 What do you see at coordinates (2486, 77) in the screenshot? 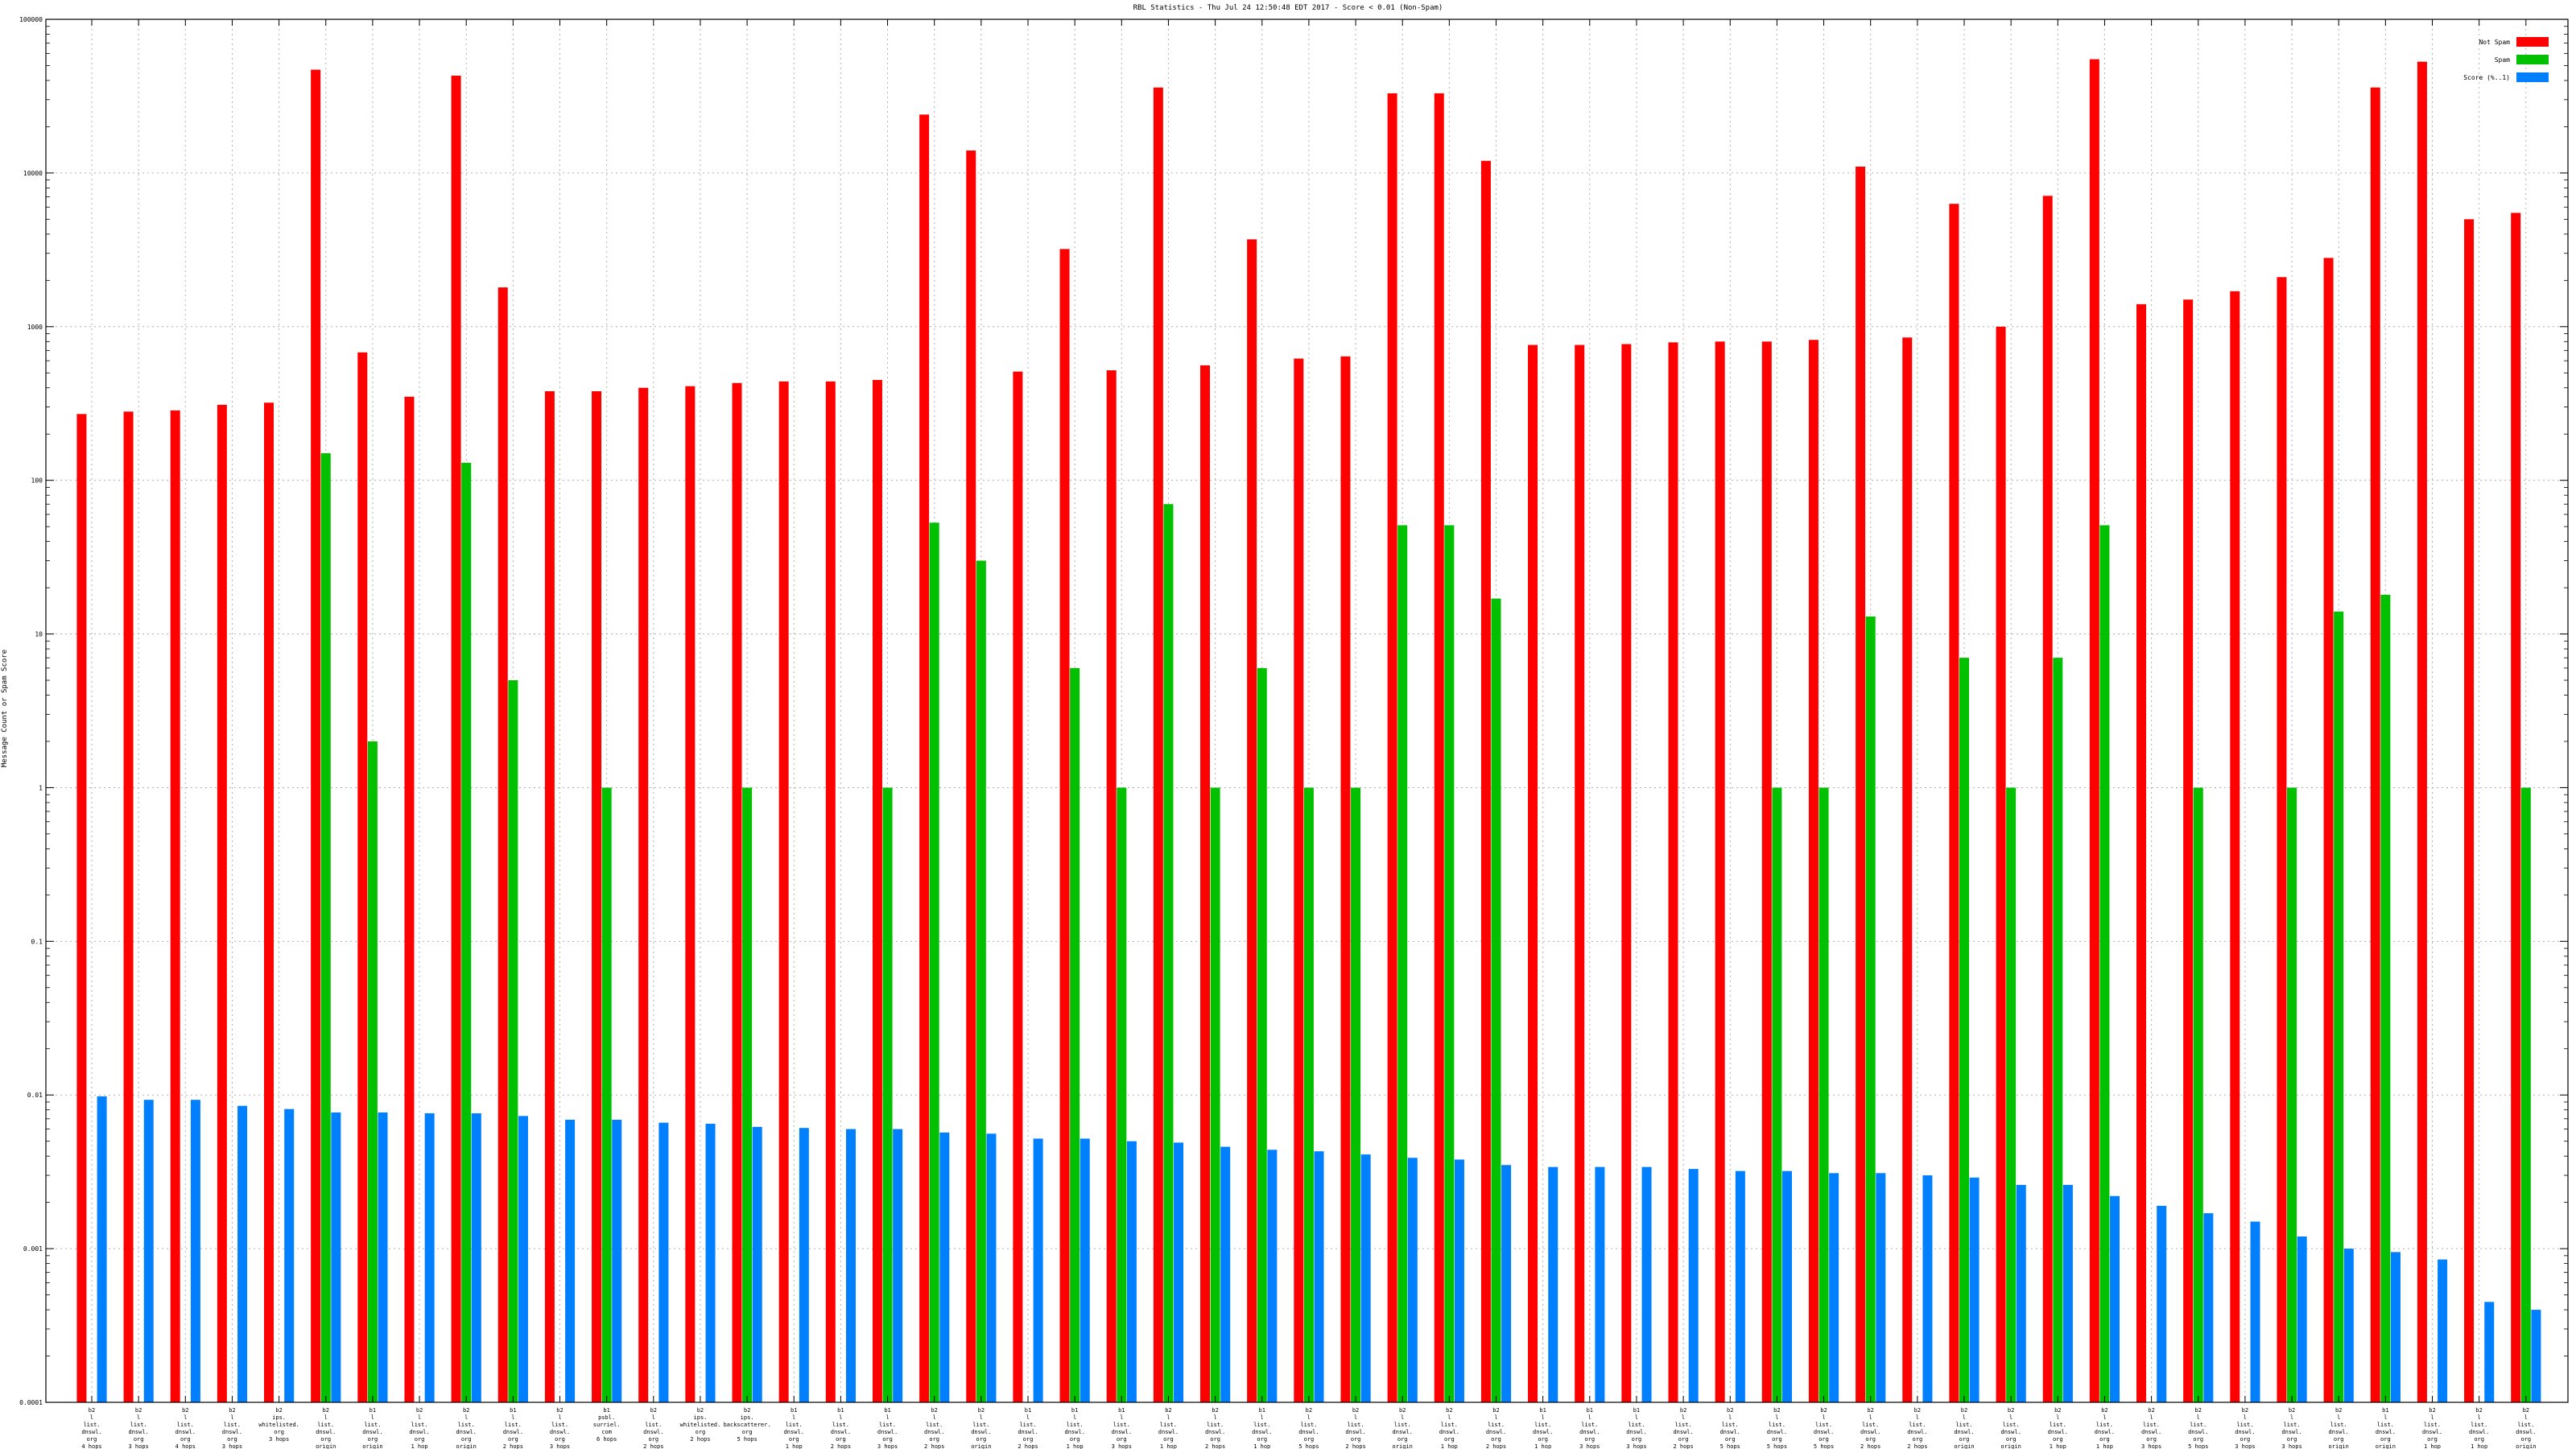
I see `legend-label: Score (%..1)` at bounding box center [2486, 77].